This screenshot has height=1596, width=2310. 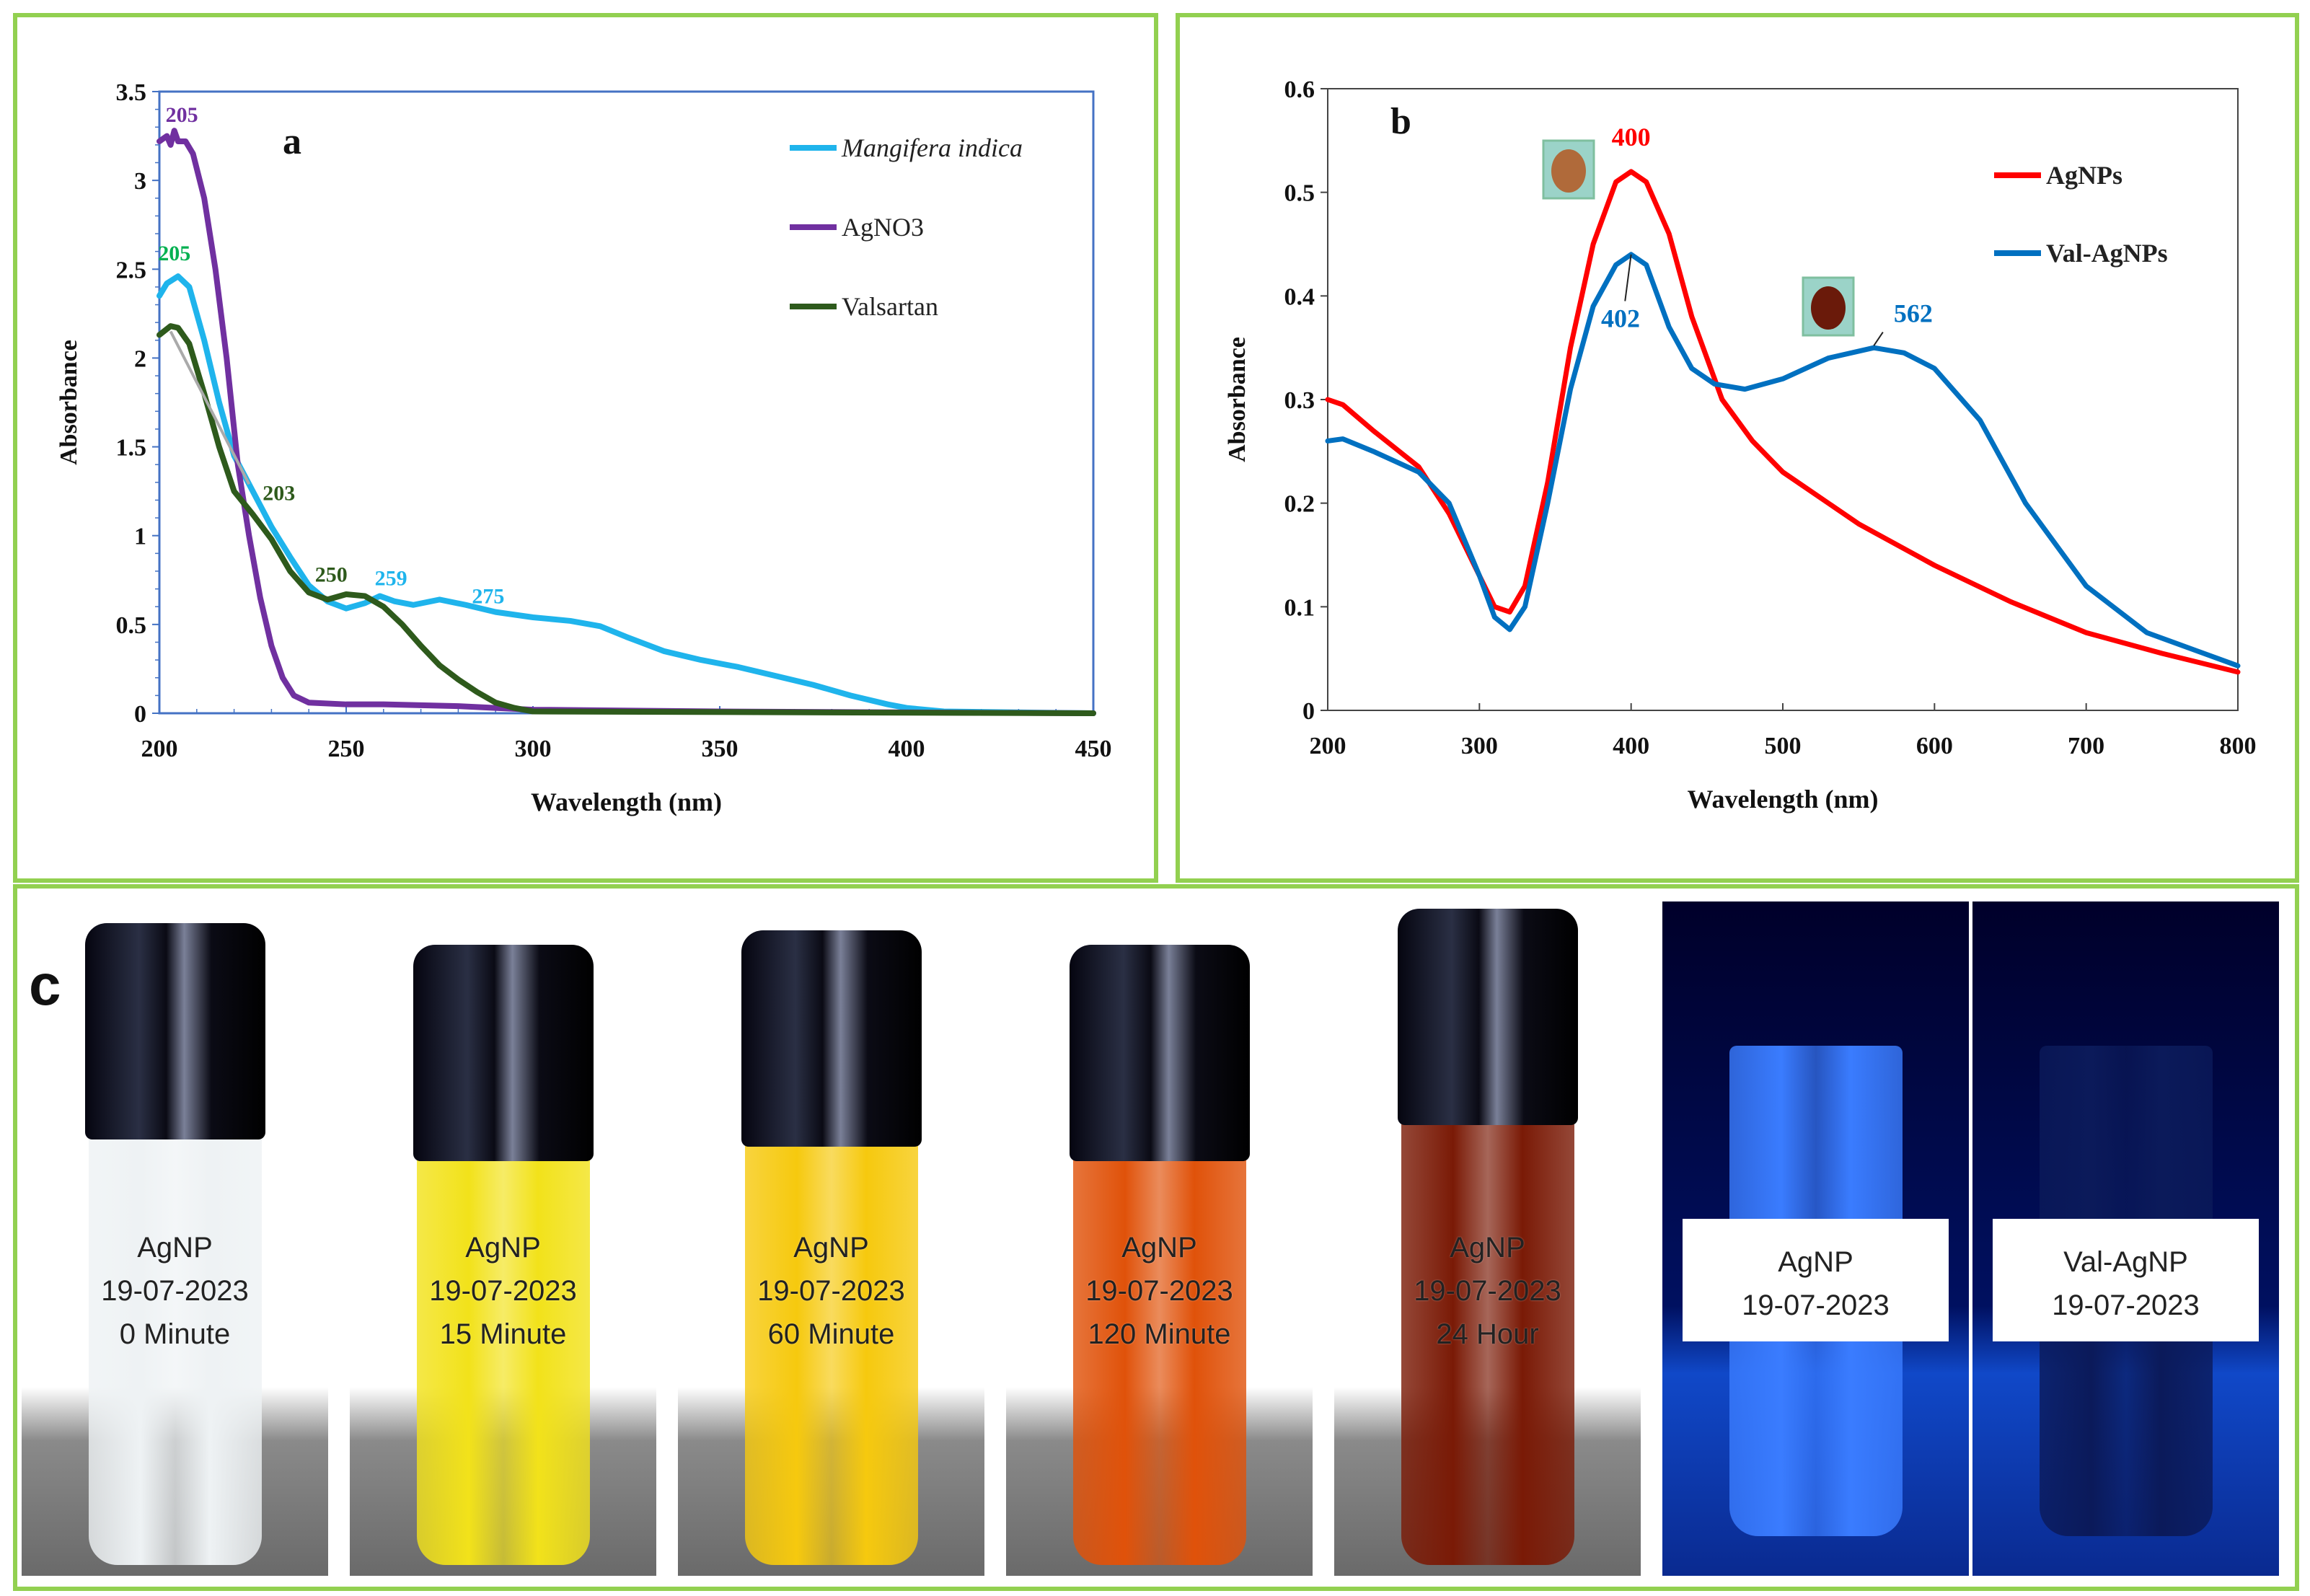 I want to click on peak-label: 259, so click(x=391, y=579).